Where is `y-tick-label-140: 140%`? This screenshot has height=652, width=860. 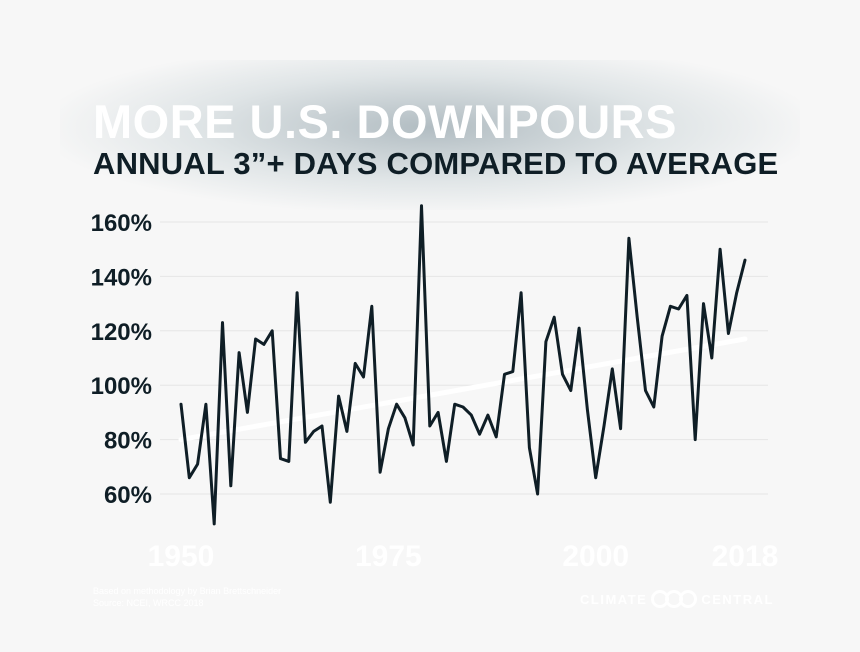
y-tick-label-140: 140% is located at coordinates (121, 277).